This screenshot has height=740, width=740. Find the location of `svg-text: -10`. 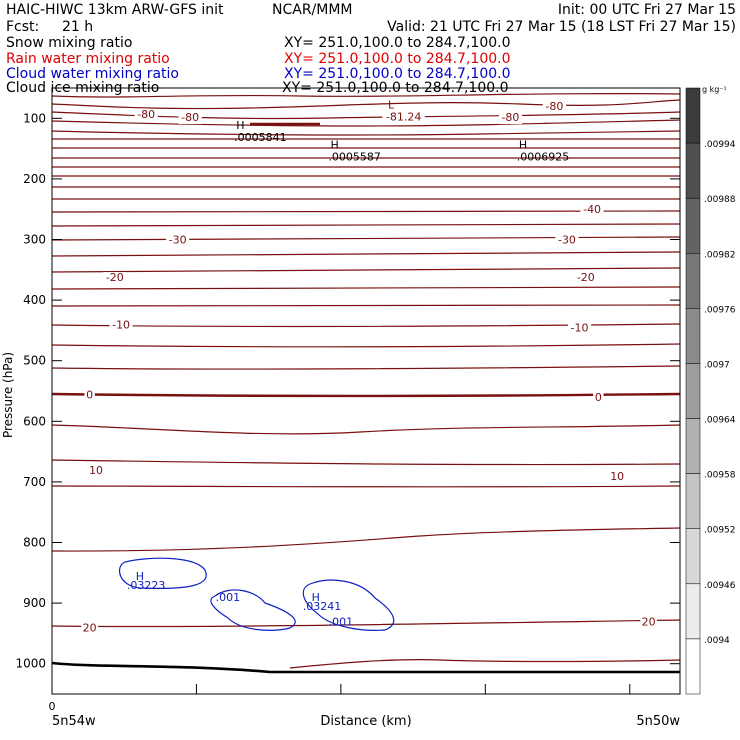

svg-text: -10 is located at coordinates (580, 327).